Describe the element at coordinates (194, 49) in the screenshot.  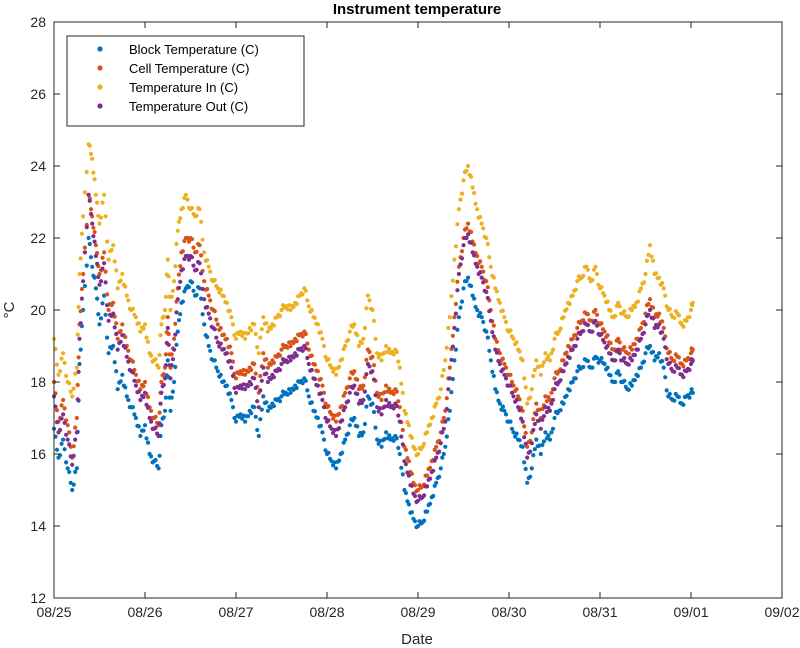
I see `legend-label: Block Temperature (C)` at that location.